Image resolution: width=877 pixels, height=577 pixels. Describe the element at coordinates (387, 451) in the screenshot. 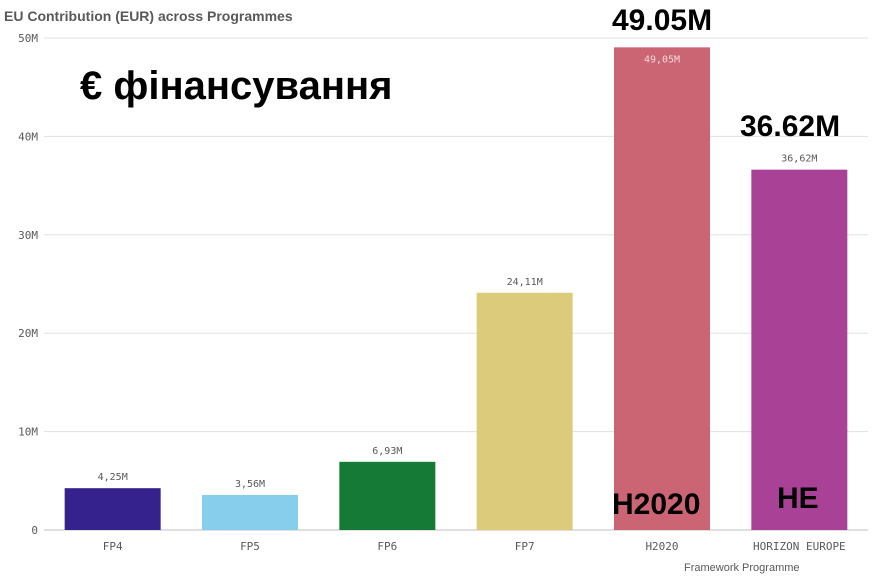

I see `data-label: 6,93M` at that location.